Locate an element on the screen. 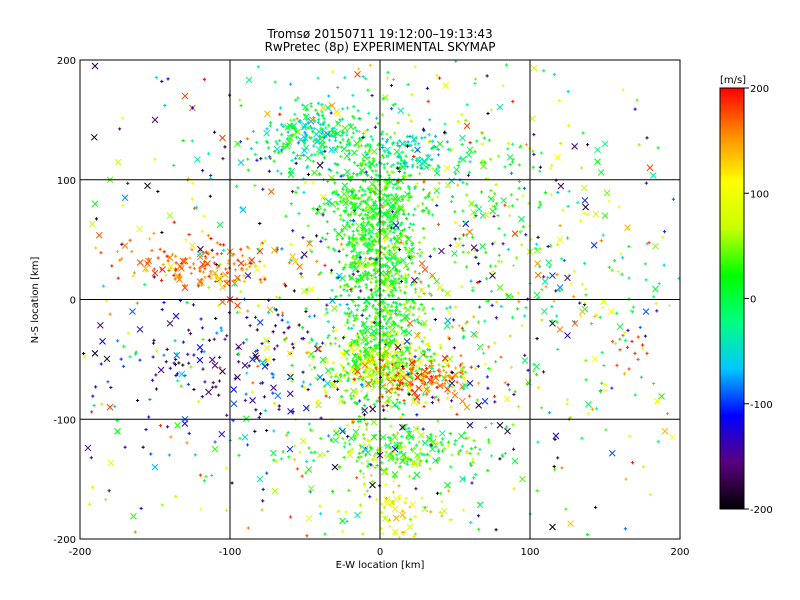 This screenshot has width=800, height=600. colorbar-tick-label: 200 is located at coordinates (759, 89).